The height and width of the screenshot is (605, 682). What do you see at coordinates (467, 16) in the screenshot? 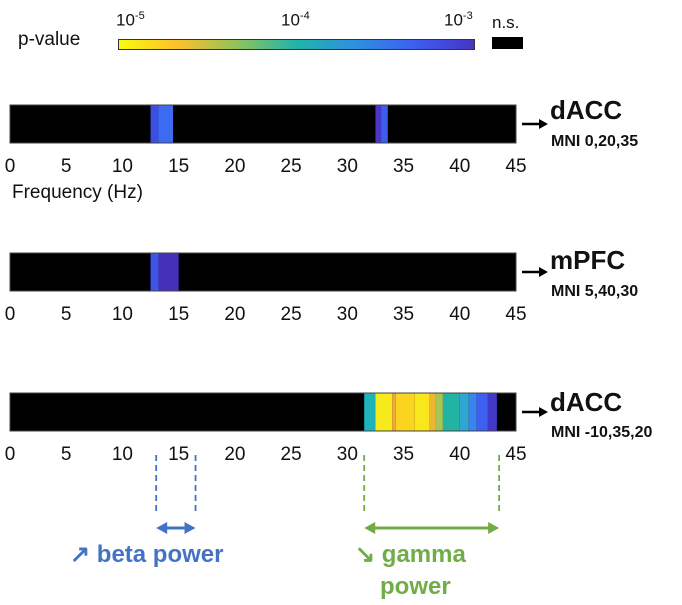
I see `legend-tick-exponent: -3` at bounding box center [467, 16].